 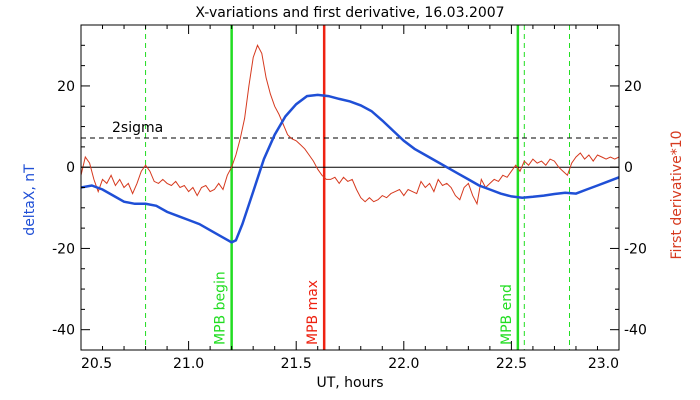 What do you see at coordinates (63, 331) in the screenshot?
I see `left-y-tick-label: -40` at bounding box center [63, 331].